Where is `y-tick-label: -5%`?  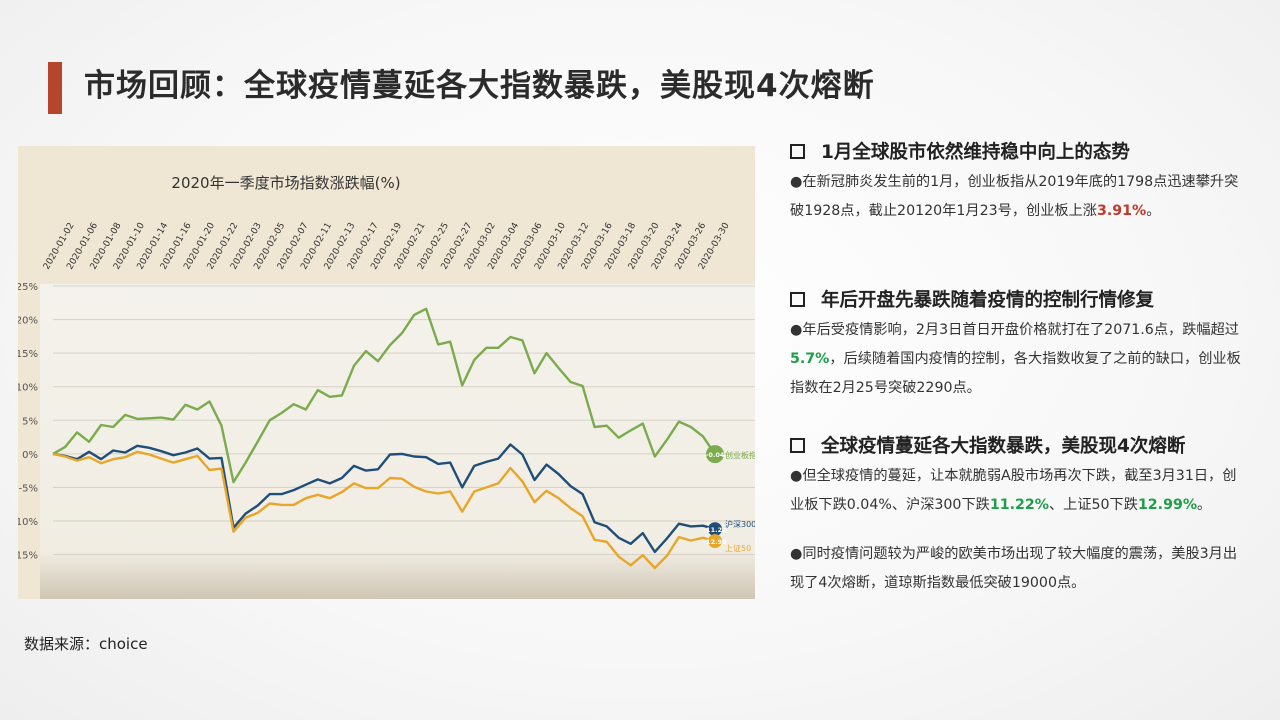 y-tick-label: -5% is located at coordinates (28, 488).